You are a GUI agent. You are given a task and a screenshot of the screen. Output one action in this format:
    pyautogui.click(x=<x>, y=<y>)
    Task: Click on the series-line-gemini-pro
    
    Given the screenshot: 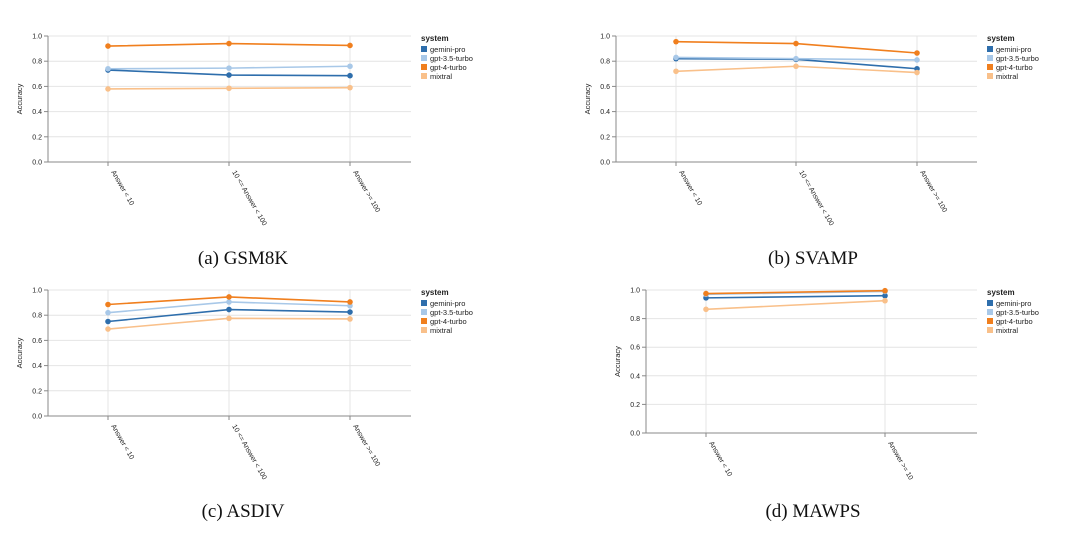 What is the action you would take?
    pyautogui.click(x=795, y=296)
    